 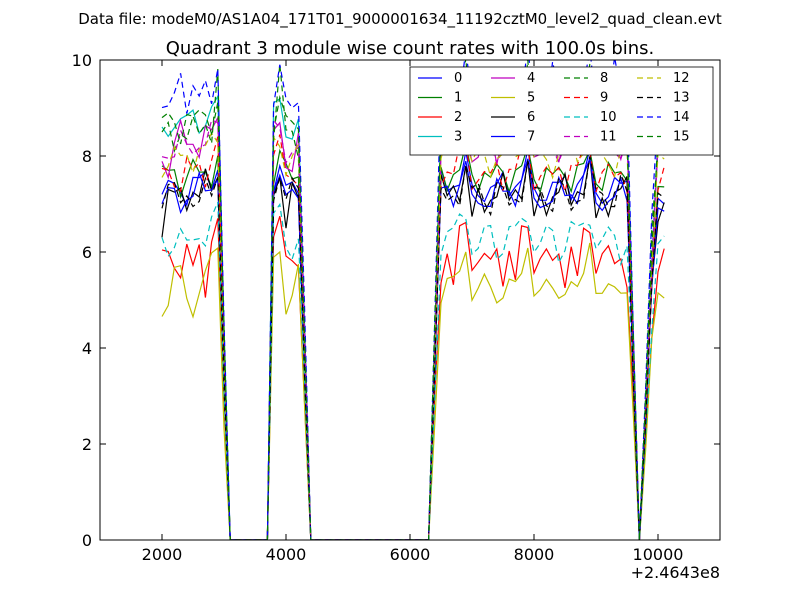 What do you see at coordinates (534, 554) in the screenshot?
I see `x-tick-label: 8000` at bounding box center [534, 554].